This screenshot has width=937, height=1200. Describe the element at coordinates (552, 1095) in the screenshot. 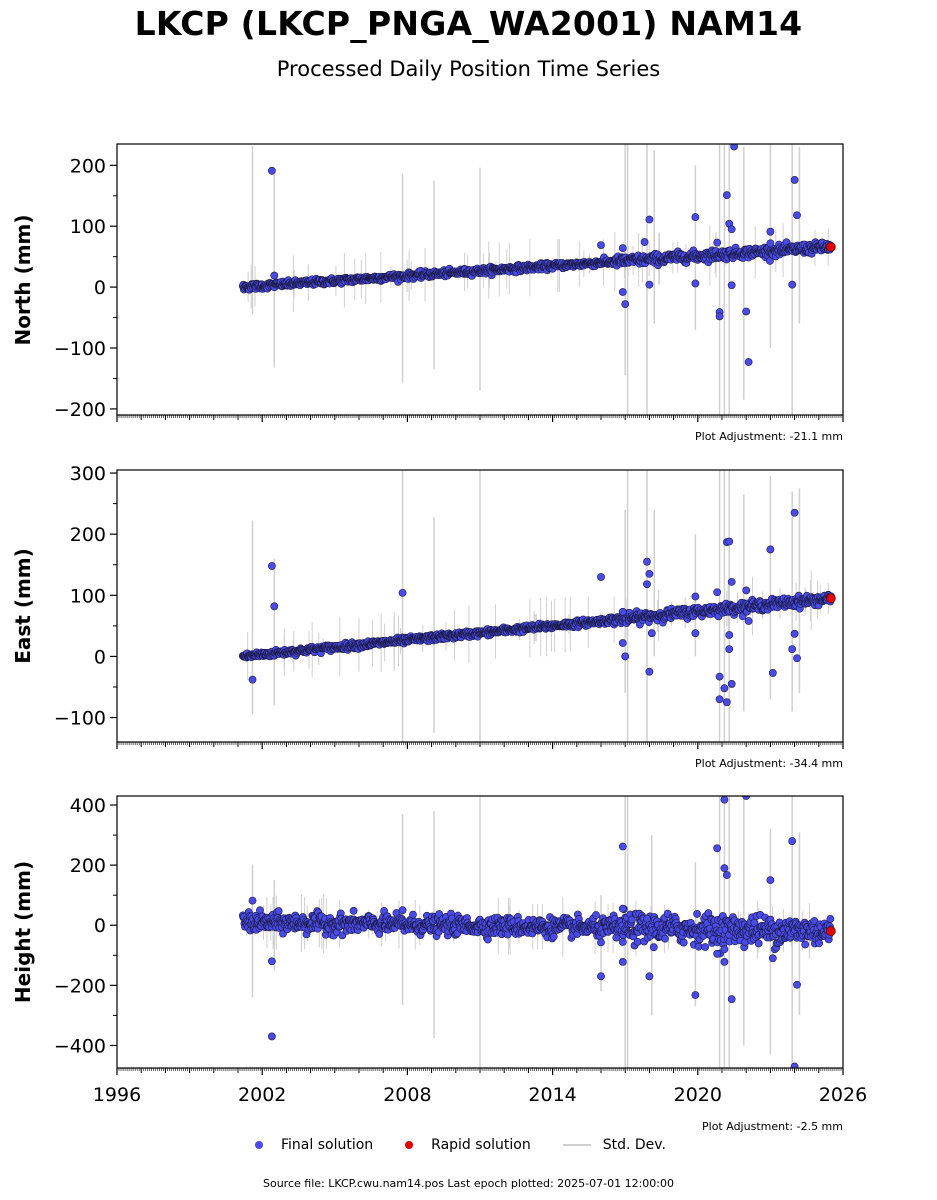

I see `x-tick-label: 2014` at that location.